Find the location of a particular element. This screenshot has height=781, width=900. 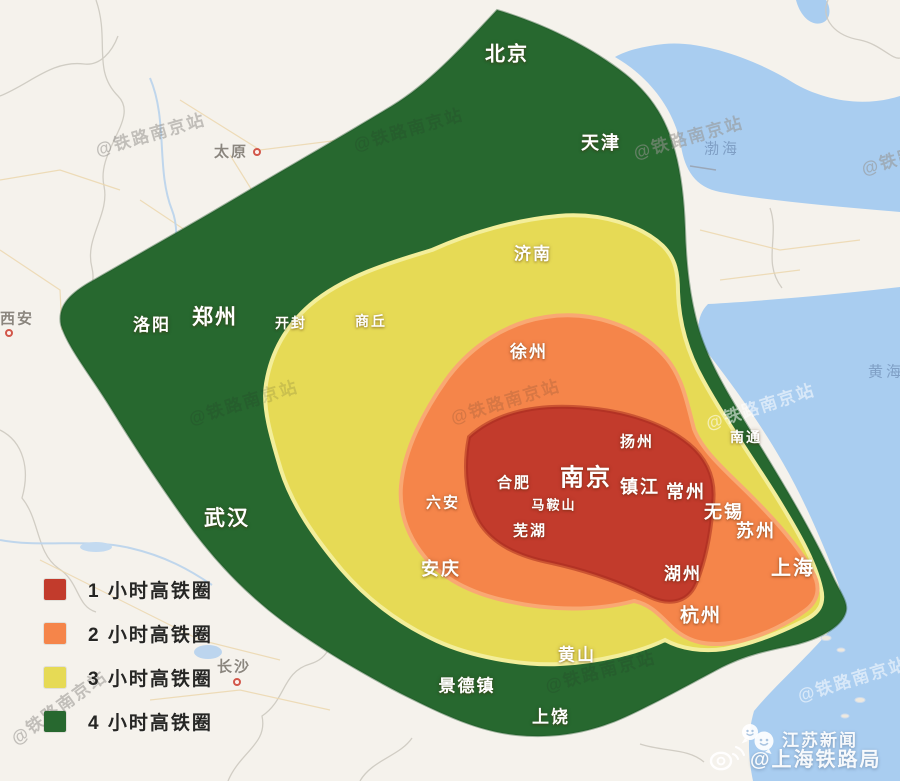

bohai-islet is located at coordinates (703, 168).